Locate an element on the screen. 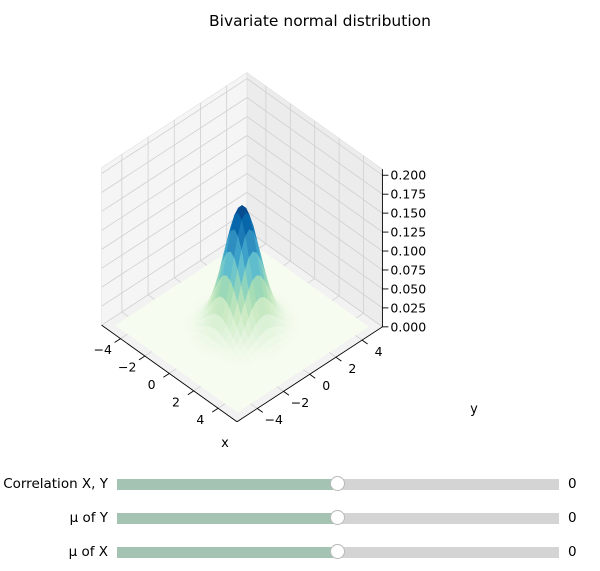 This screenshot has width=600, height=571. slider-mu-y: μ of Y 0 is located at coordinates (300, 519).